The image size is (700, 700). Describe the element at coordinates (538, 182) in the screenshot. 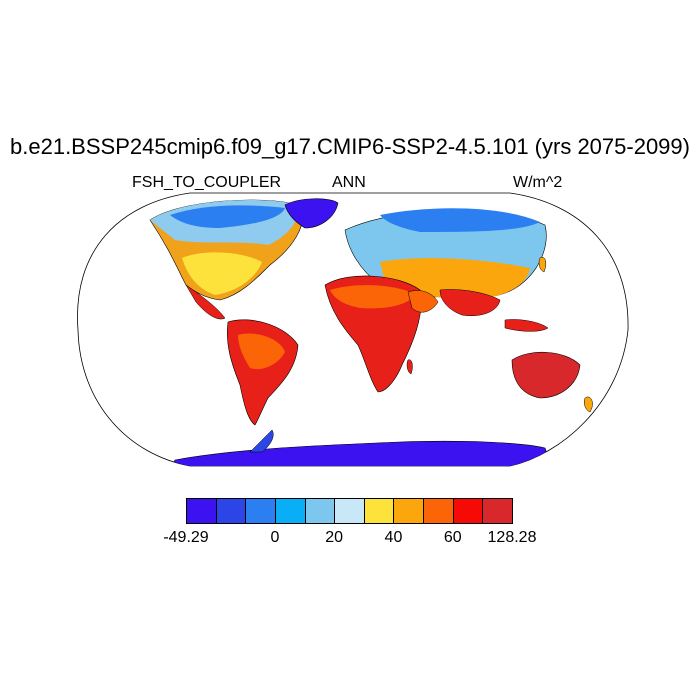

I see `units-label: W/m^2` at that location.